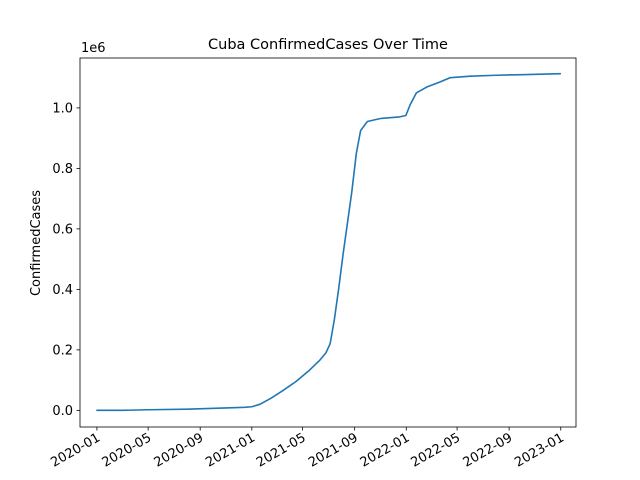 The image size is (640, 480). I want to click on y-tick-label: 0.2, so click(62, 350).